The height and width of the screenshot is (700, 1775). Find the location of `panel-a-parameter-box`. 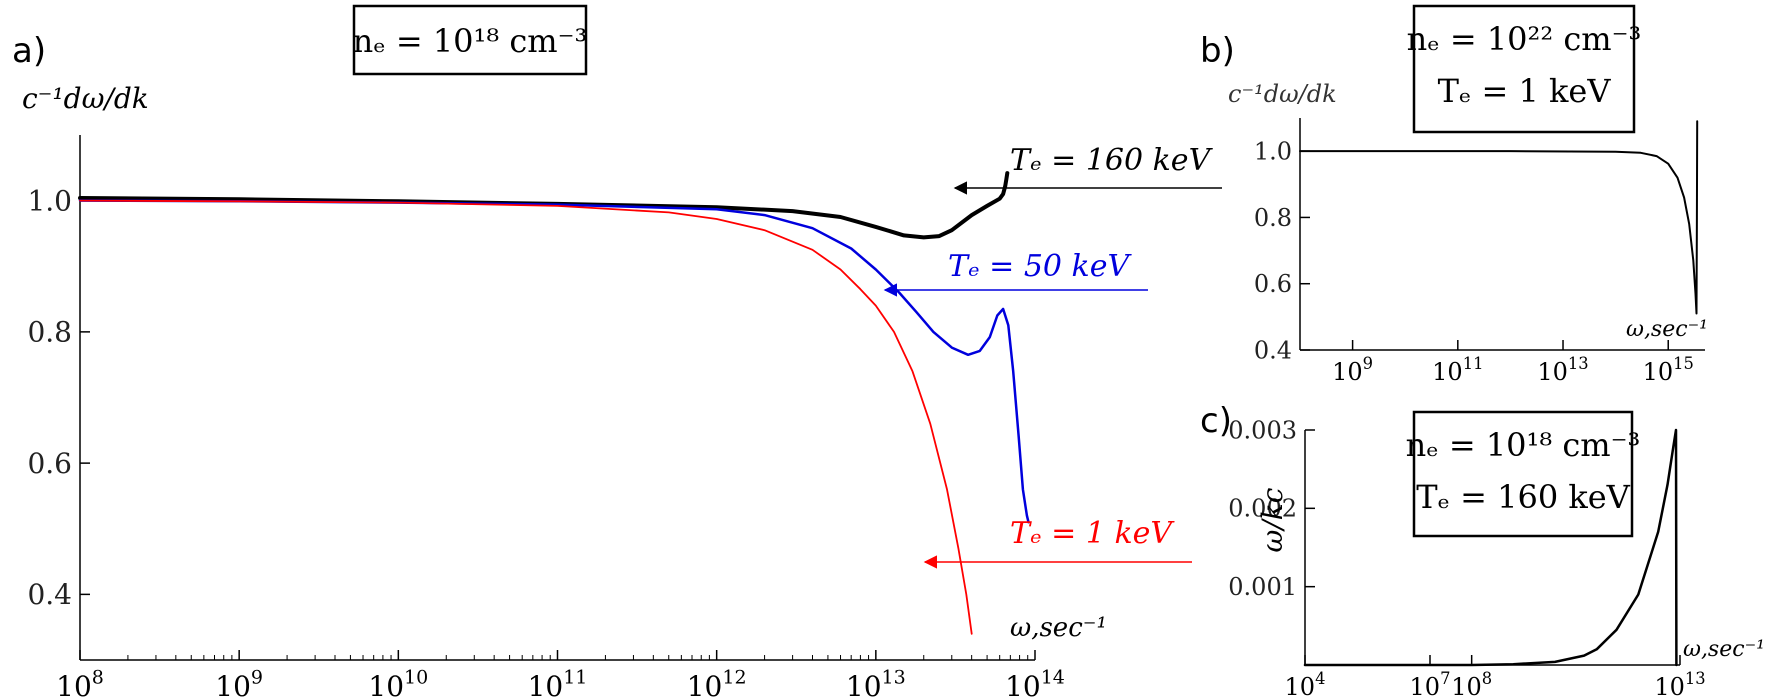

panel-a-parameter-box is located at coordinates (470, 40).